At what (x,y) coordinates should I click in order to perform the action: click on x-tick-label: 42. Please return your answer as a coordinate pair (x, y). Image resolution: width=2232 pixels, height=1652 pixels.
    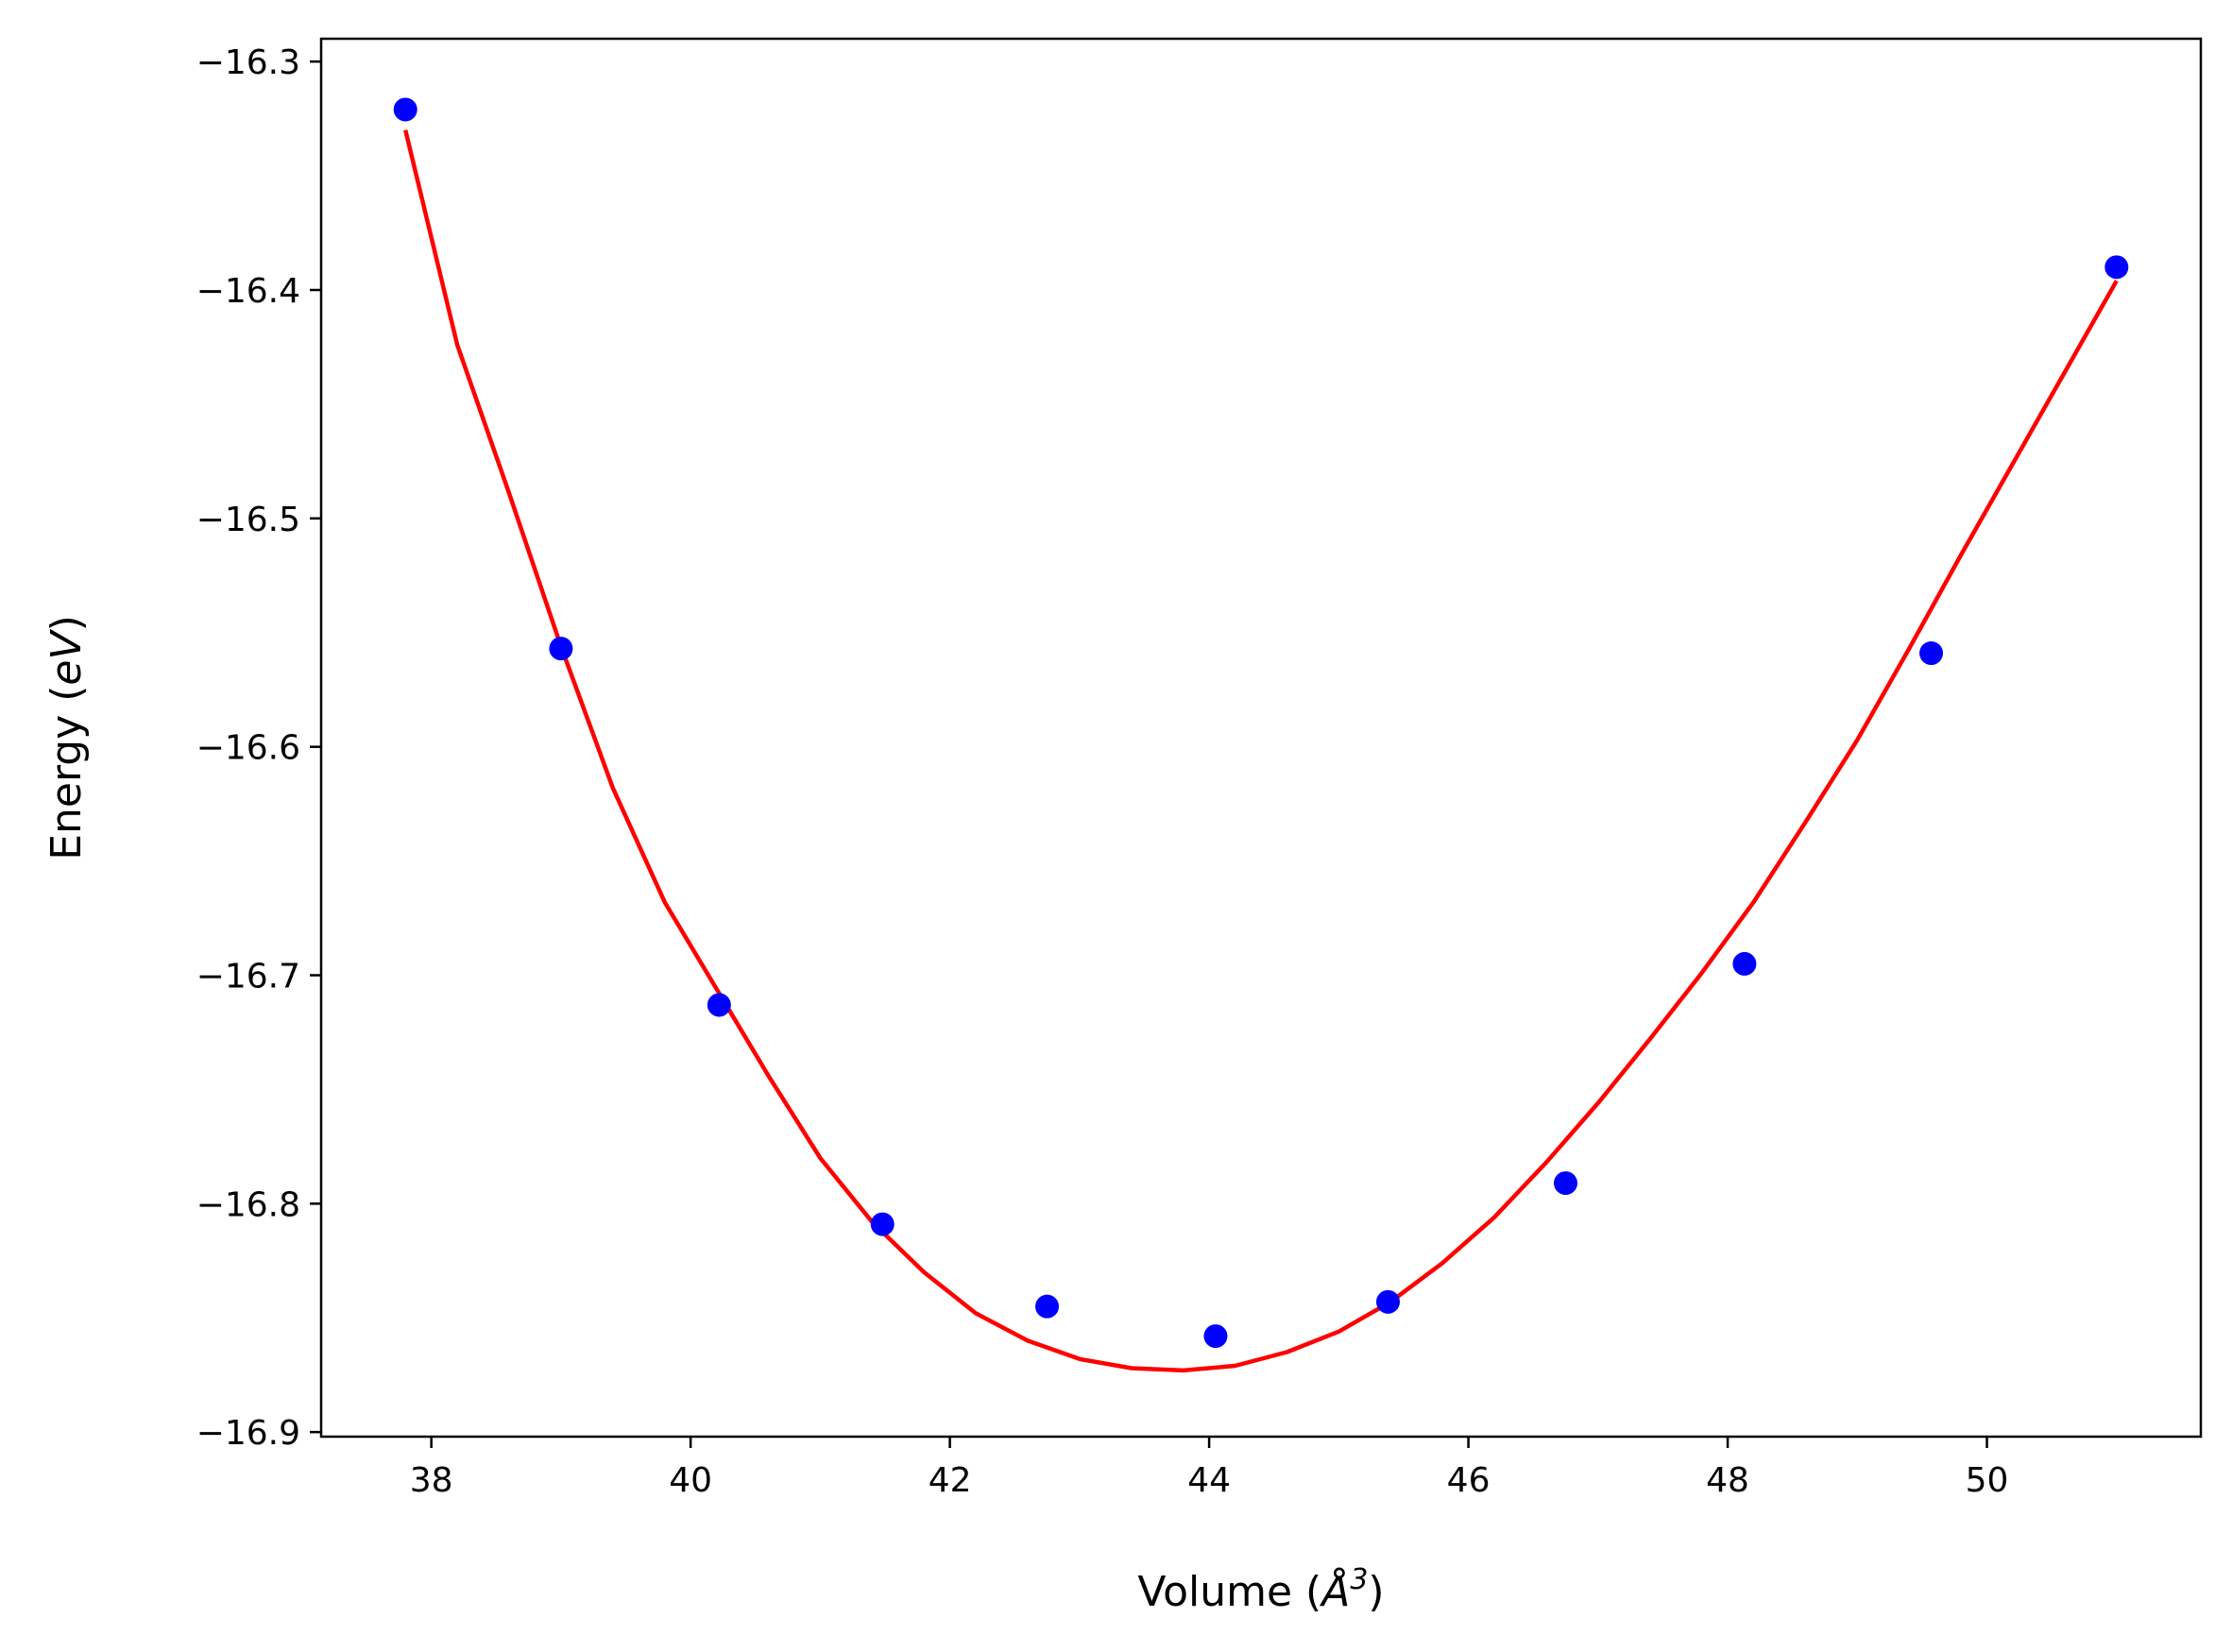
    Looking at the image, I should click on (950, 1480).